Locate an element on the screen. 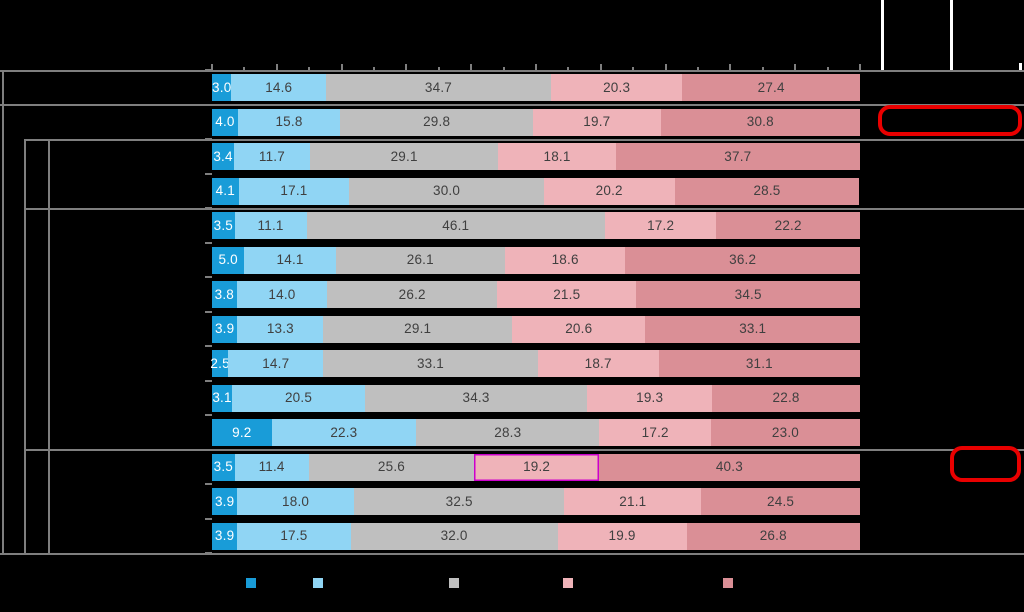  bar-segment-dark-pink: 23.0 is located at coordinates (785, 432).